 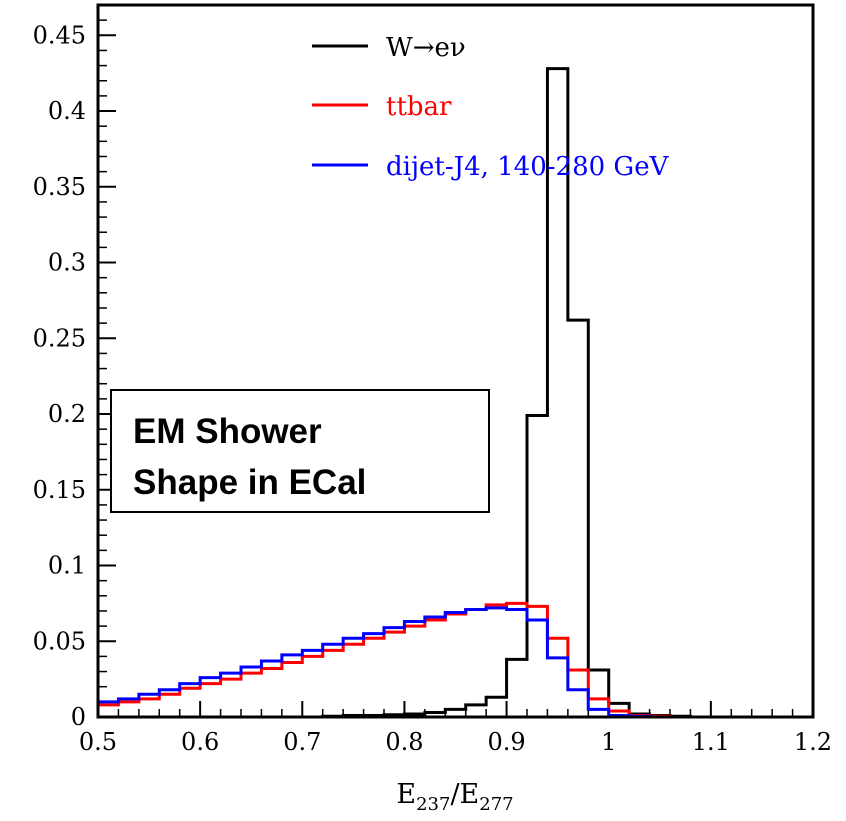 What do you see at coordinates (67, 566) in the screenshot?
I see `y-tick-label: 0.1` at bounding box center [67, 566].